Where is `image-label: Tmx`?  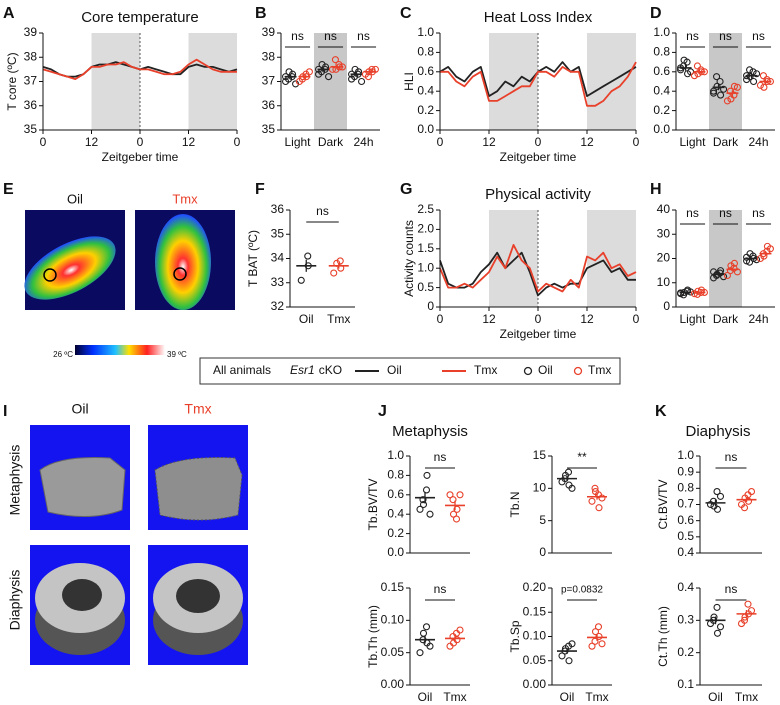 image-label: Tmx is located at coordinates (185, 198).